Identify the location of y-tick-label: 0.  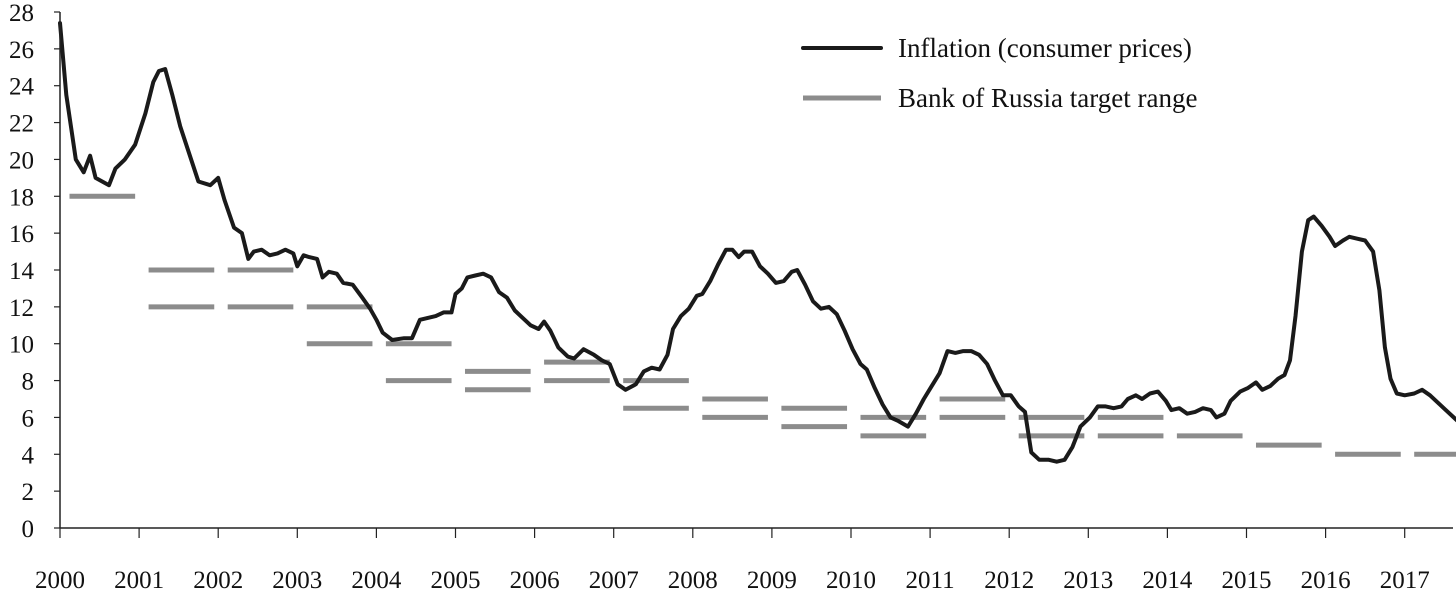
(28, 529).